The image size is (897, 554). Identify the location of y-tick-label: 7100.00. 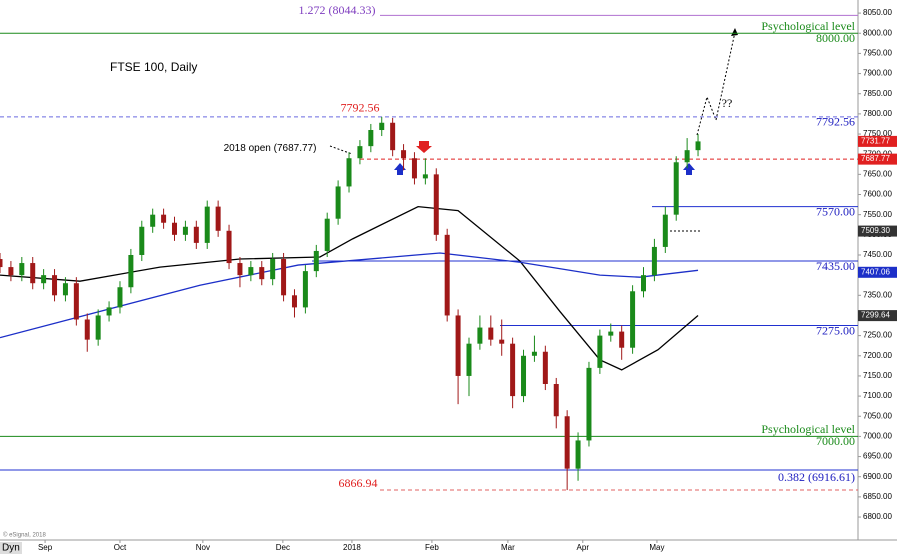
(877, 395).